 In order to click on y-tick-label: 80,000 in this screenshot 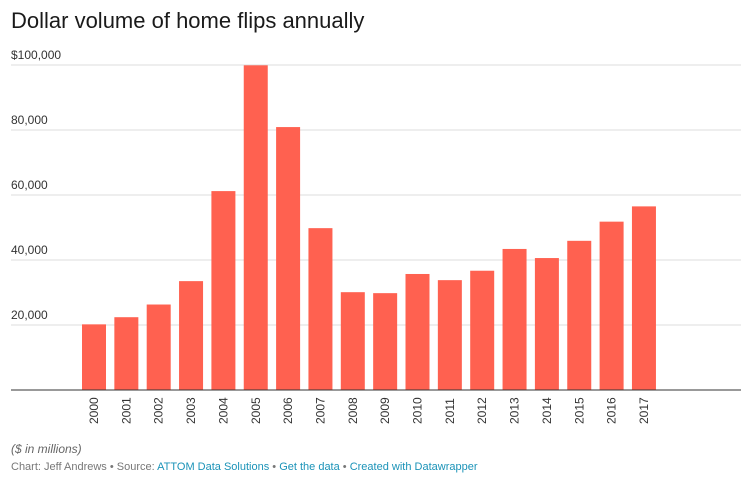, I will do `click(29, 120)`.